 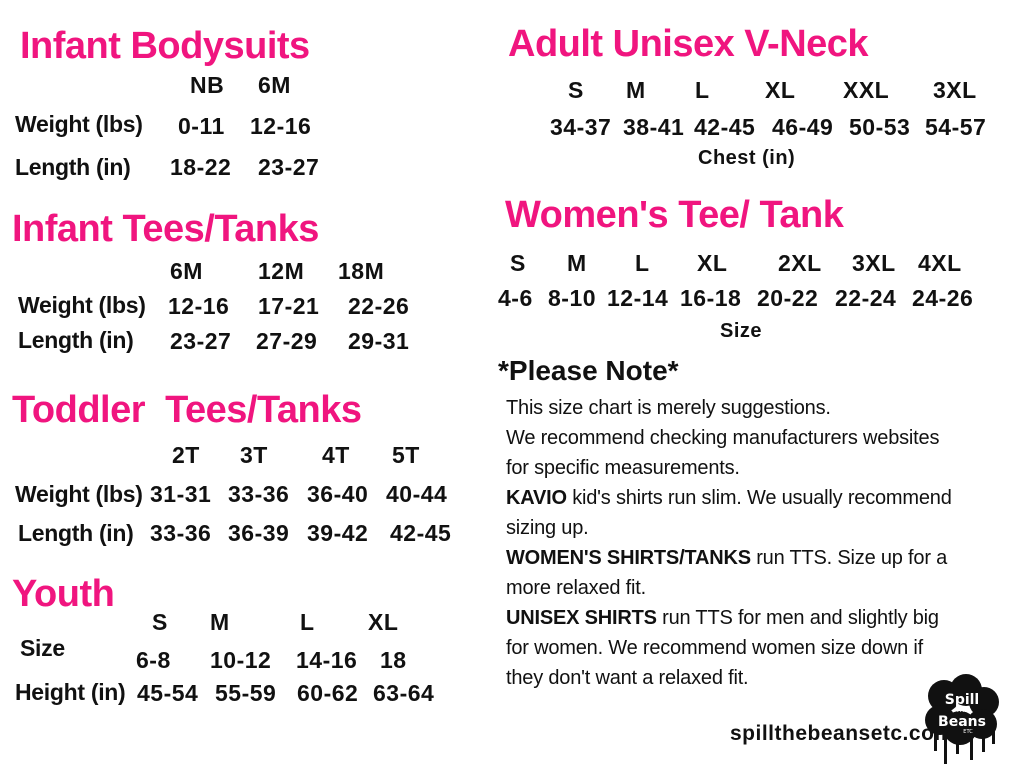 I want to click on infant-bodysuits-title: Infant Bodysuits, so click(x=165, y=46).